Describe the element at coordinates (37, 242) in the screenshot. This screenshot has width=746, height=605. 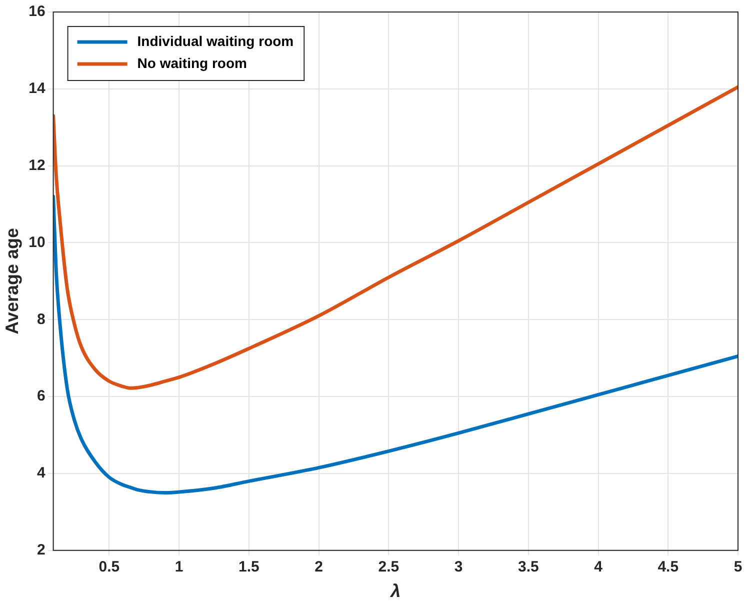
I see `y-tick-label: 10` at that location.